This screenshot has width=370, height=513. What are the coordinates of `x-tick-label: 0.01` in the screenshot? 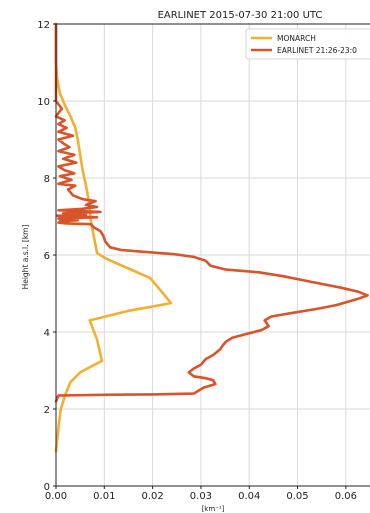 It's located at (104, 496).